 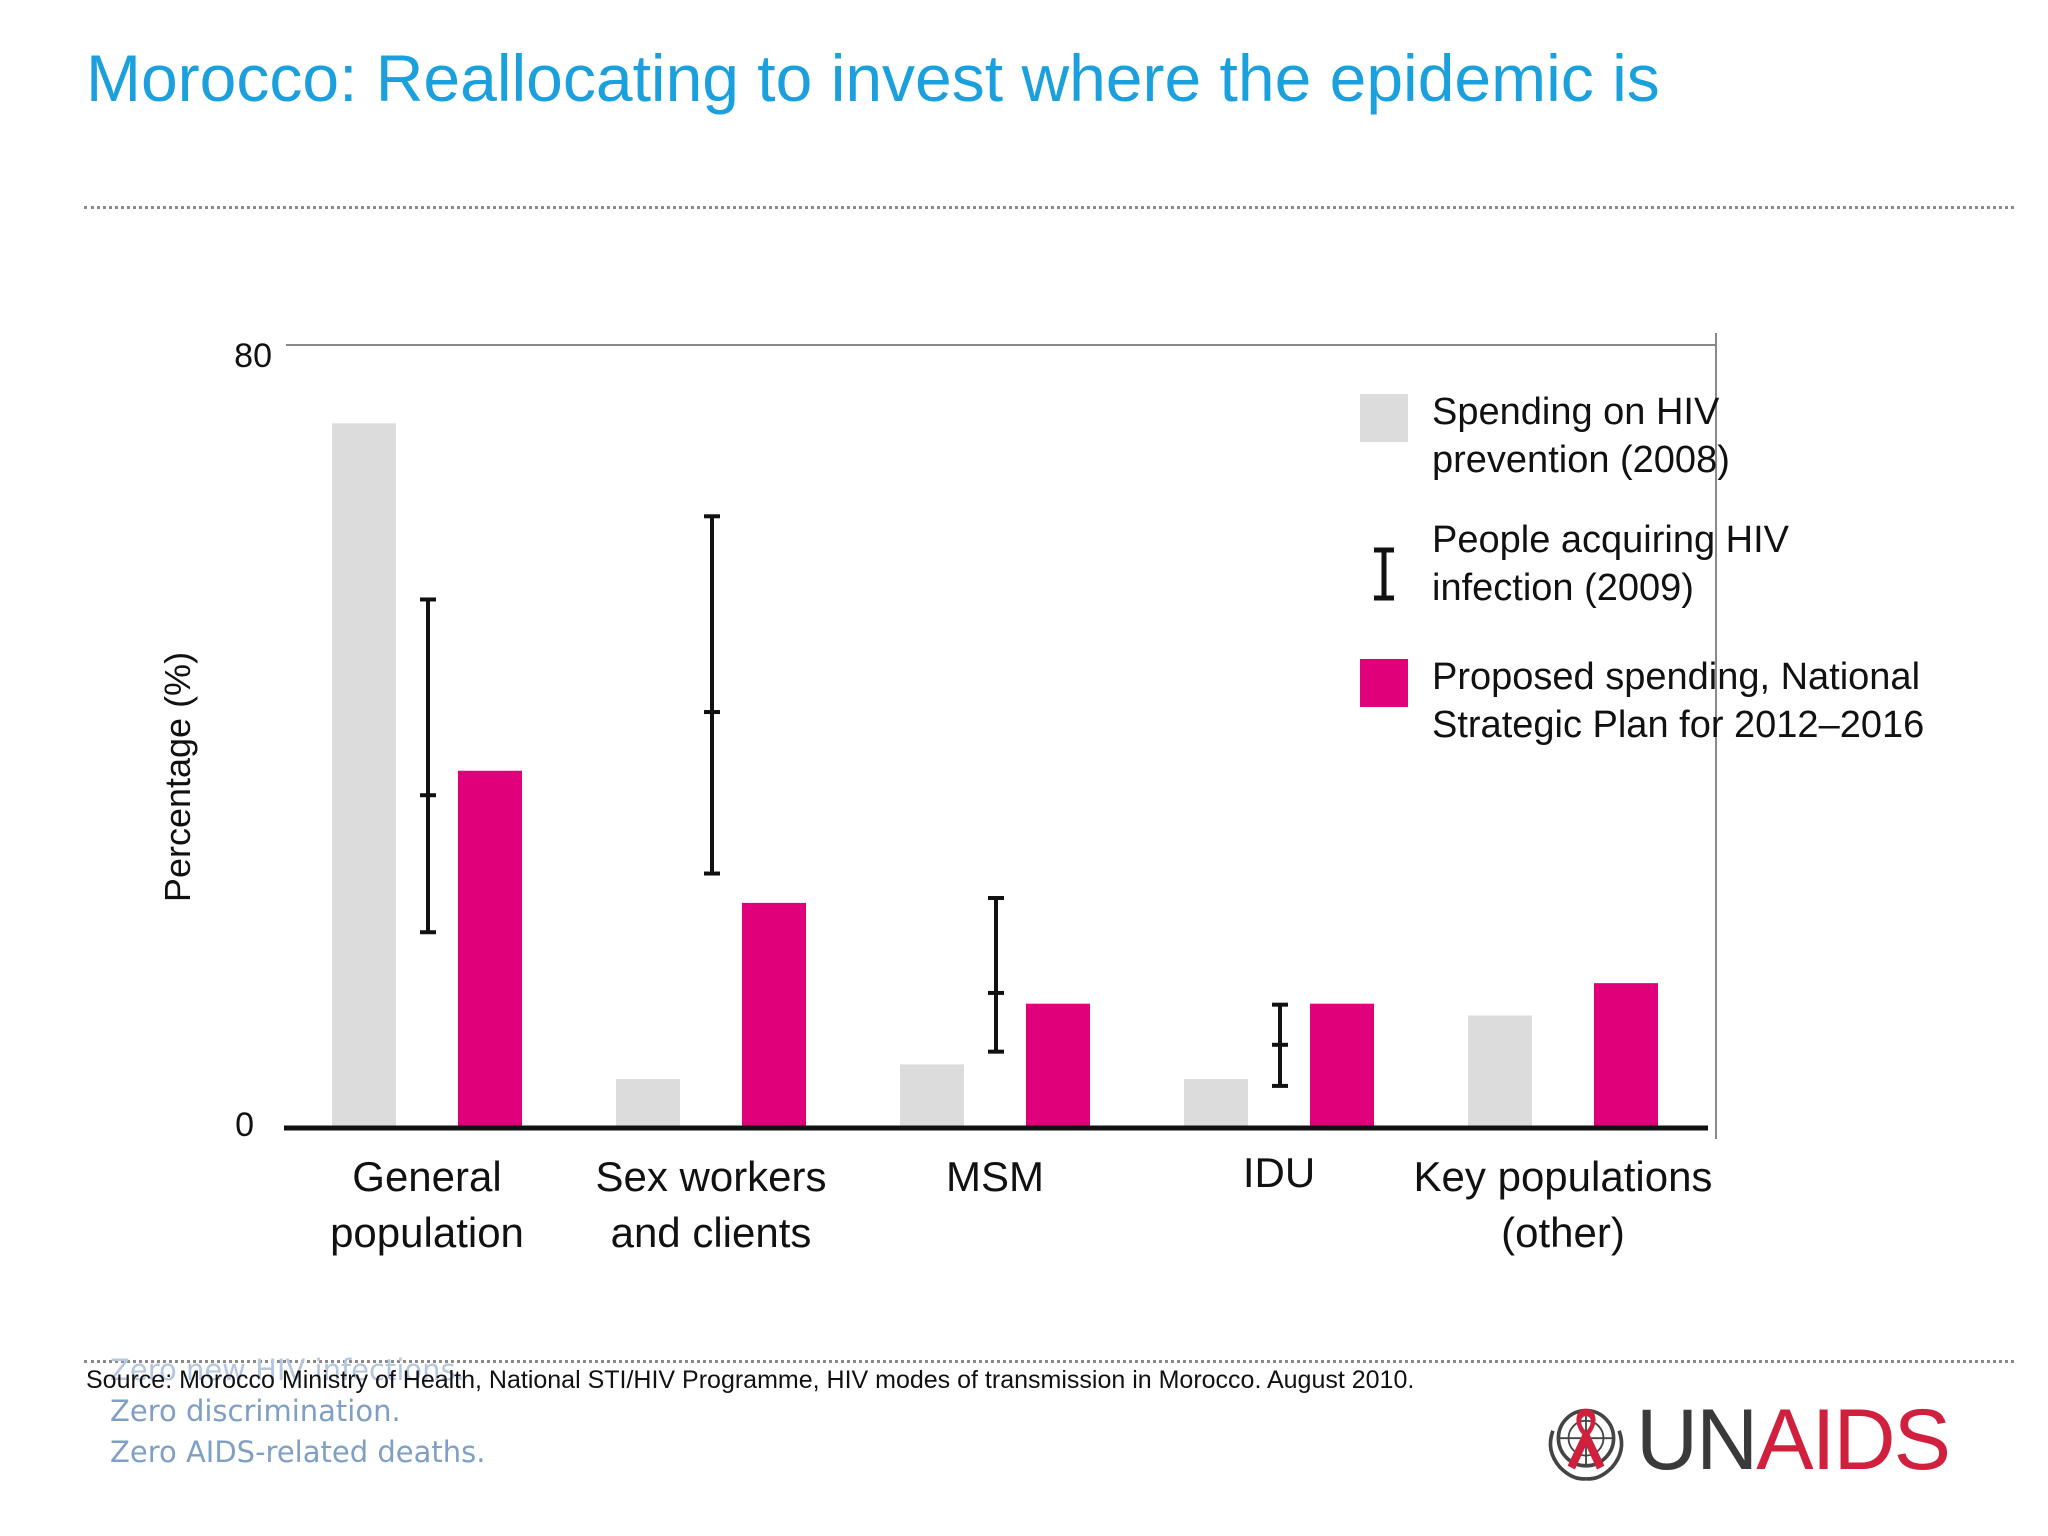 What do you see at coordinates (1563, 588) in the screenshot?
I see `legend-label: infection (2009)` at bounding box center [1563, 588].